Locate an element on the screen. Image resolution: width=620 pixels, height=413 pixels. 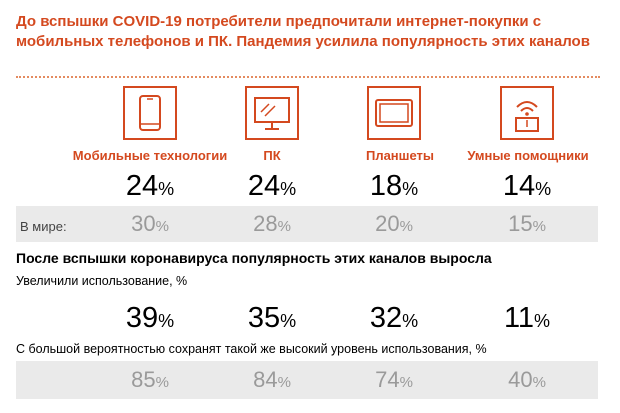
increased-label: Увеличили использование, % is located at coordinates (102, 281).